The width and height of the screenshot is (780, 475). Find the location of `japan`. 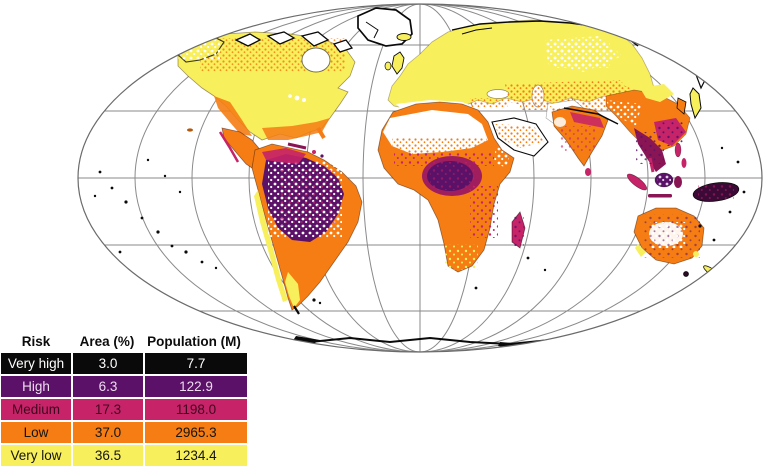

japan is located at coordinates (695, 103).